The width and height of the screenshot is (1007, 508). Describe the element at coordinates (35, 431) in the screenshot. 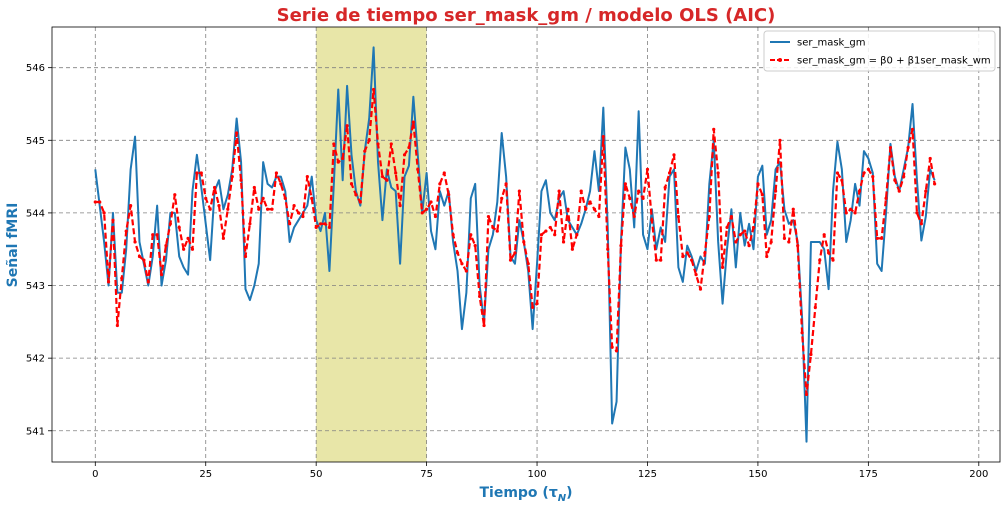

I see `y-tick-label: 541` at that location.